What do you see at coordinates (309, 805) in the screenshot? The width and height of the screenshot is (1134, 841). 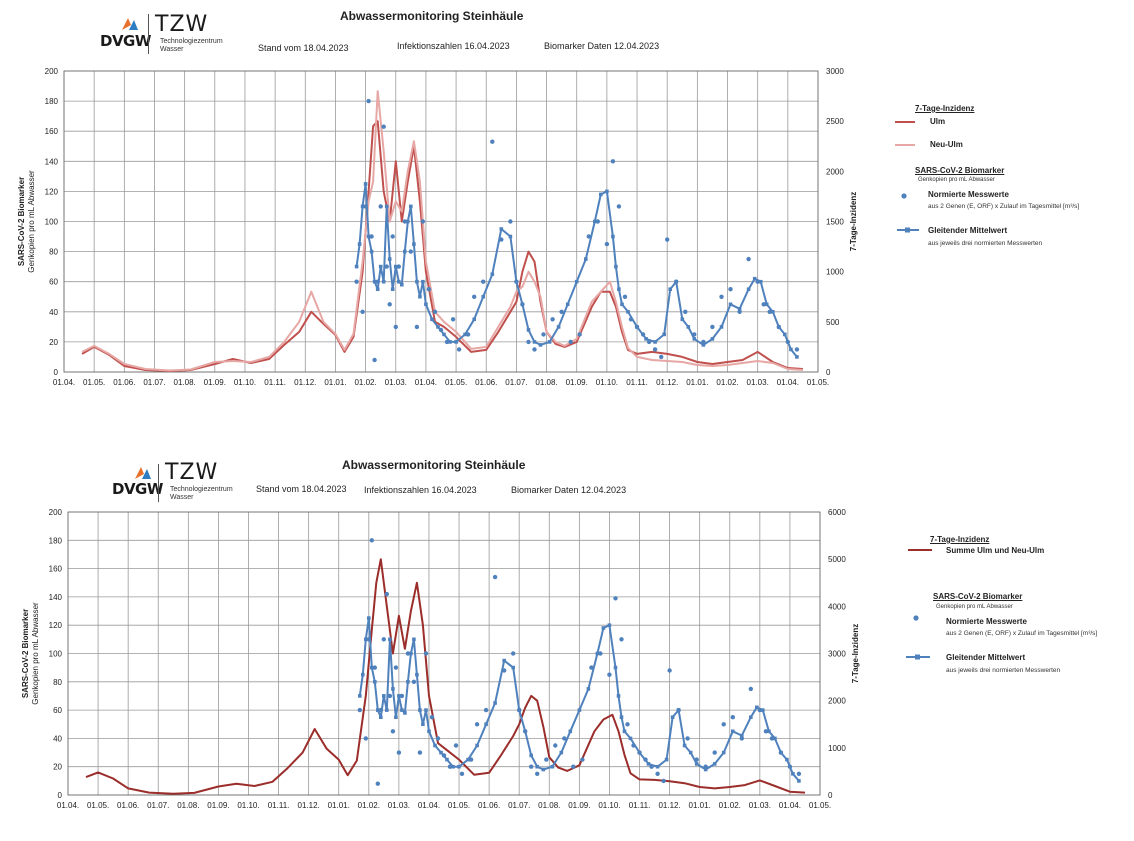 I see `x-tick-label: 01.12.` at bounding box center [309, 805].